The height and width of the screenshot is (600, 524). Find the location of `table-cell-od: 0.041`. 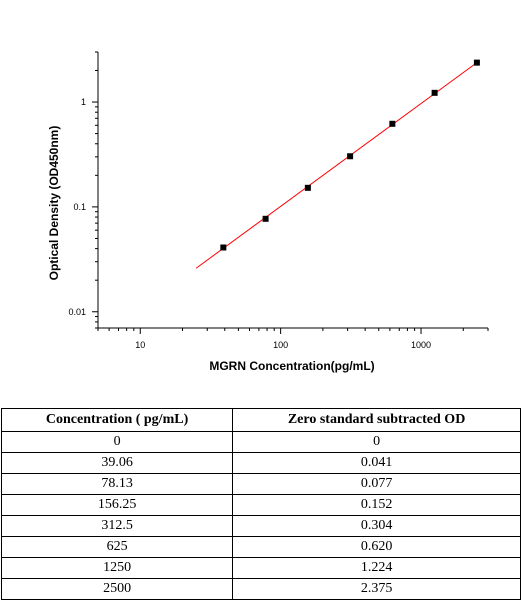

table-cell-od: 0.041 is located at coordinates (376, 463).